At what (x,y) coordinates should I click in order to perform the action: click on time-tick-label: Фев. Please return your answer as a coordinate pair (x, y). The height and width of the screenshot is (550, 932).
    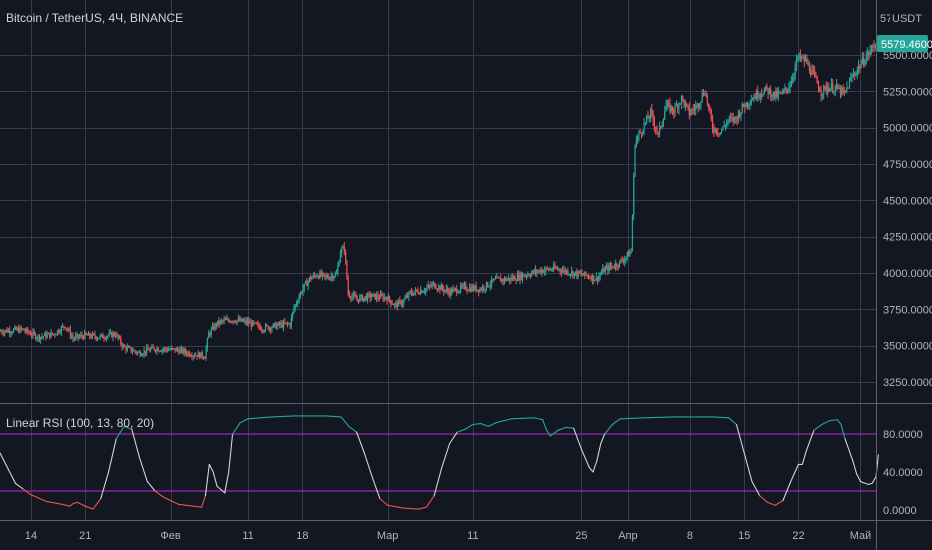
    Looking at the image, I should click on (170, 536).